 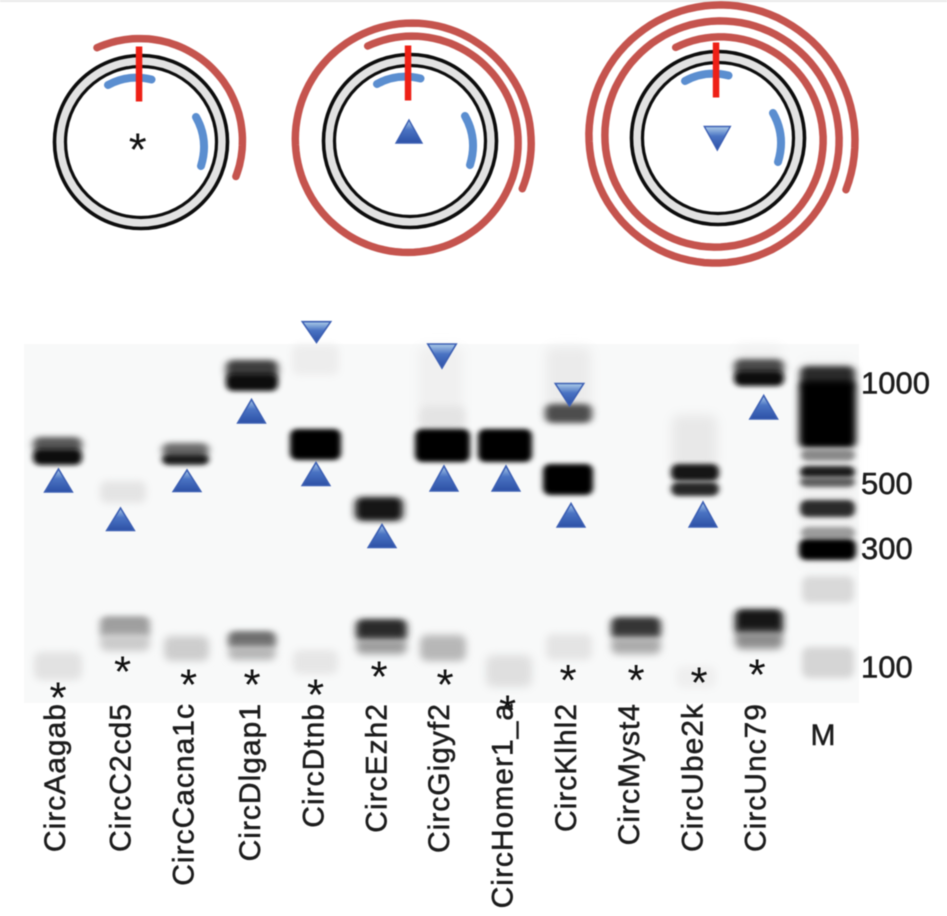 I want to click on svg-text: CircC2cd5, so click(x=121, y=777).